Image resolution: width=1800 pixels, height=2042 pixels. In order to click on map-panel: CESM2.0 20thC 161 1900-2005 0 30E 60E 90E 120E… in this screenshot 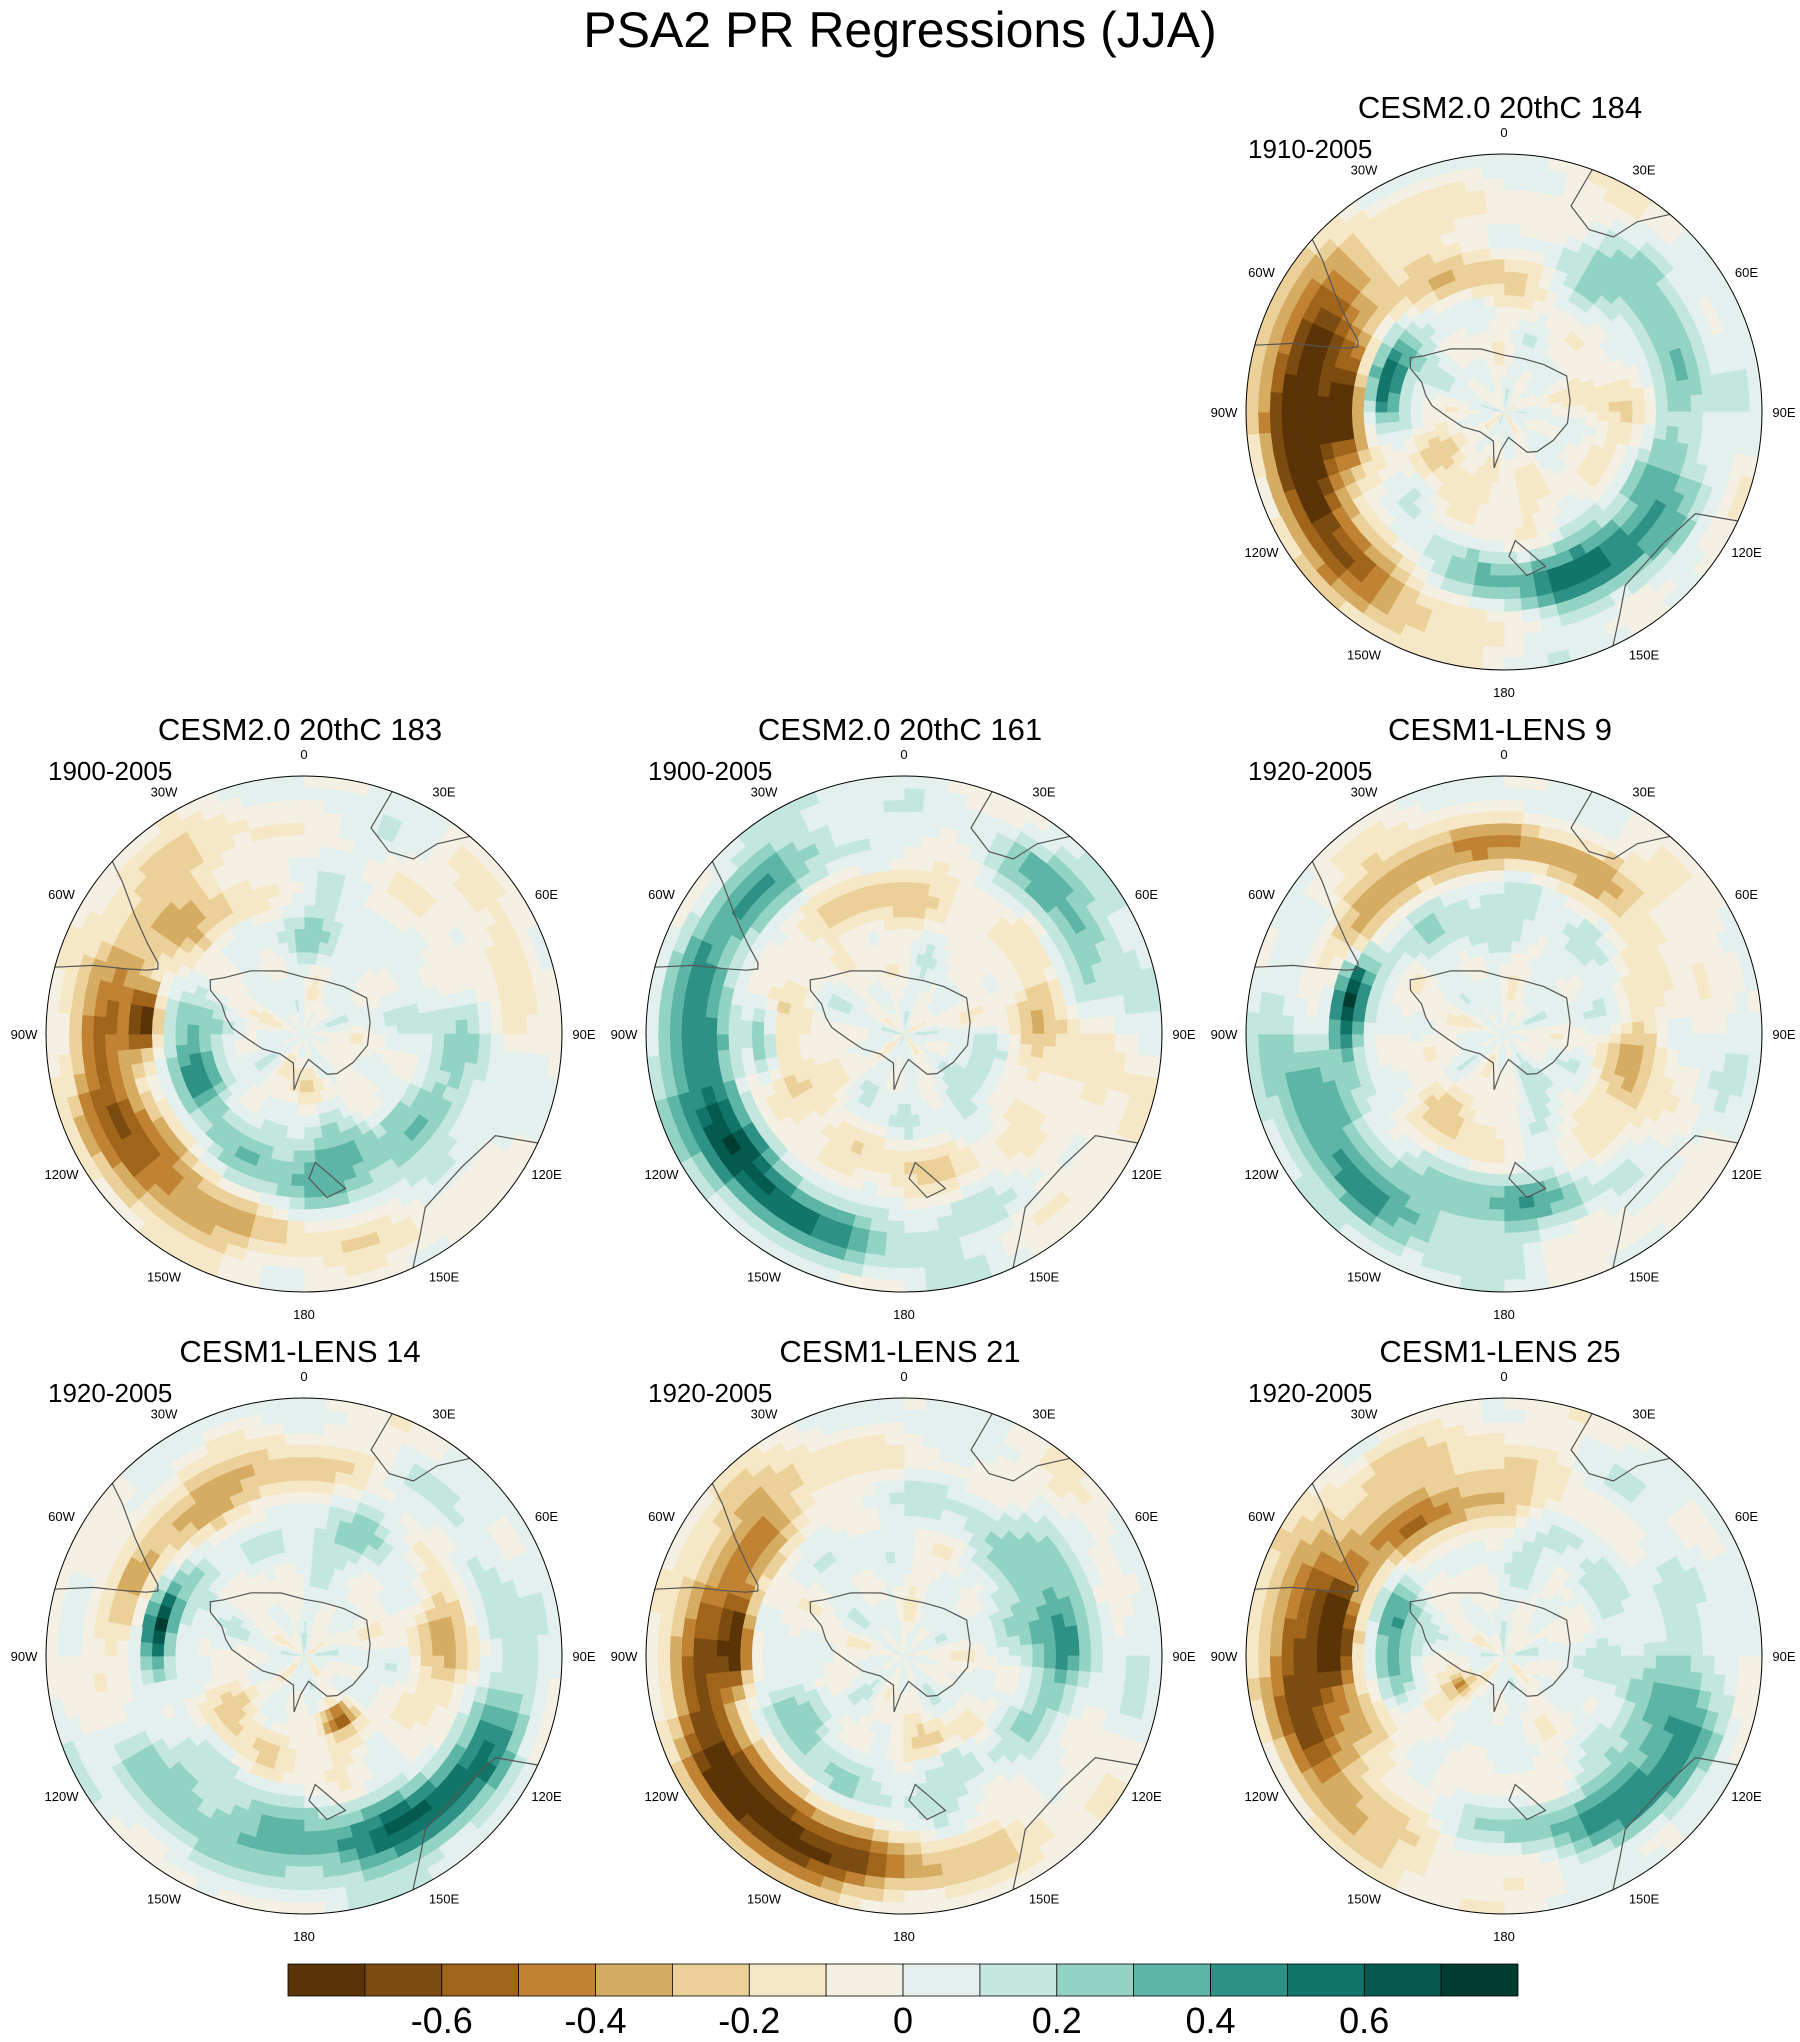, I will do `click(900, 1017)`.